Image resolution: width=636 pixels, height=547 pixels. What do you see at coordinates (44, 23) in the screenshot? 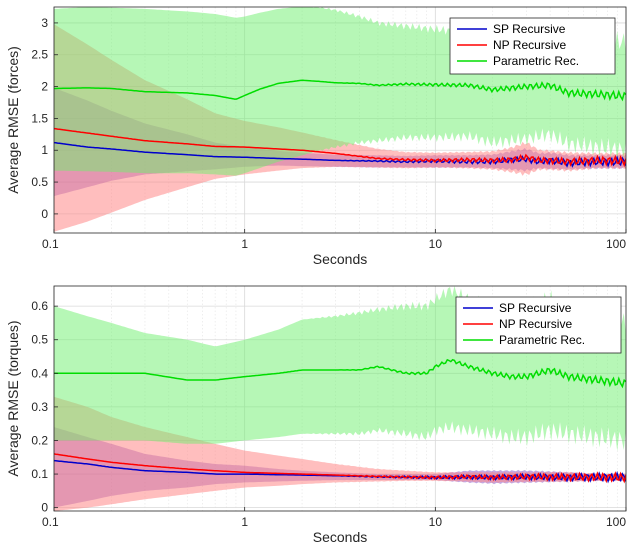
I see `y-tick-label: 3` at bounding box center [44, 23].